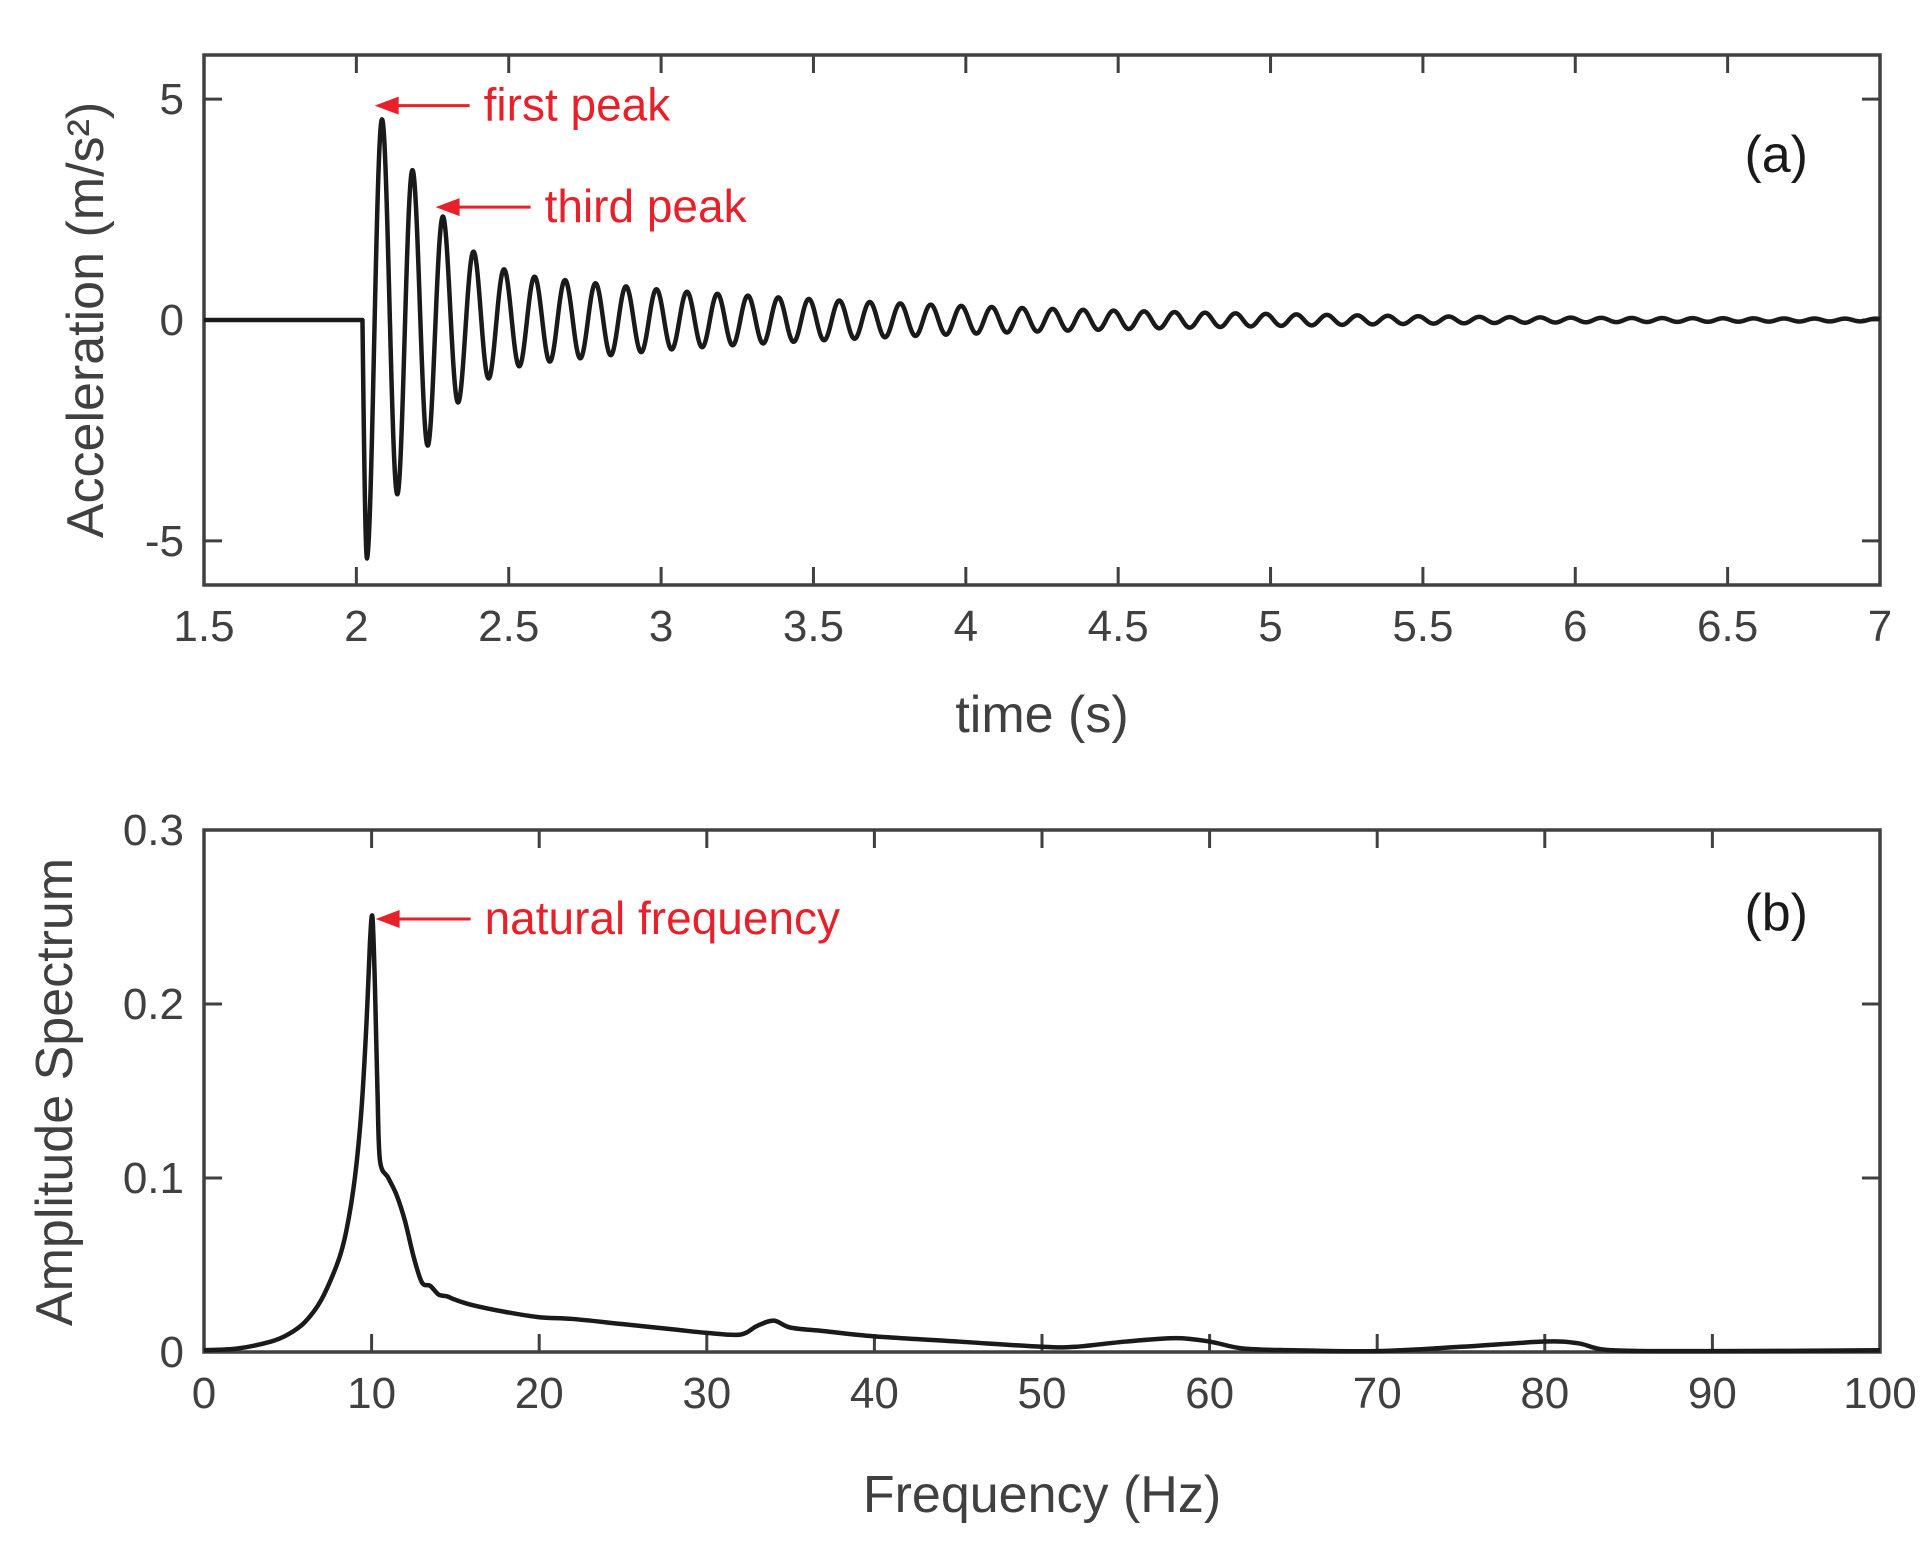  What do you see at coordinates (661, 626) in the screenshot?
I see `x-tick-label: 3` at bounding box center [661, 626].